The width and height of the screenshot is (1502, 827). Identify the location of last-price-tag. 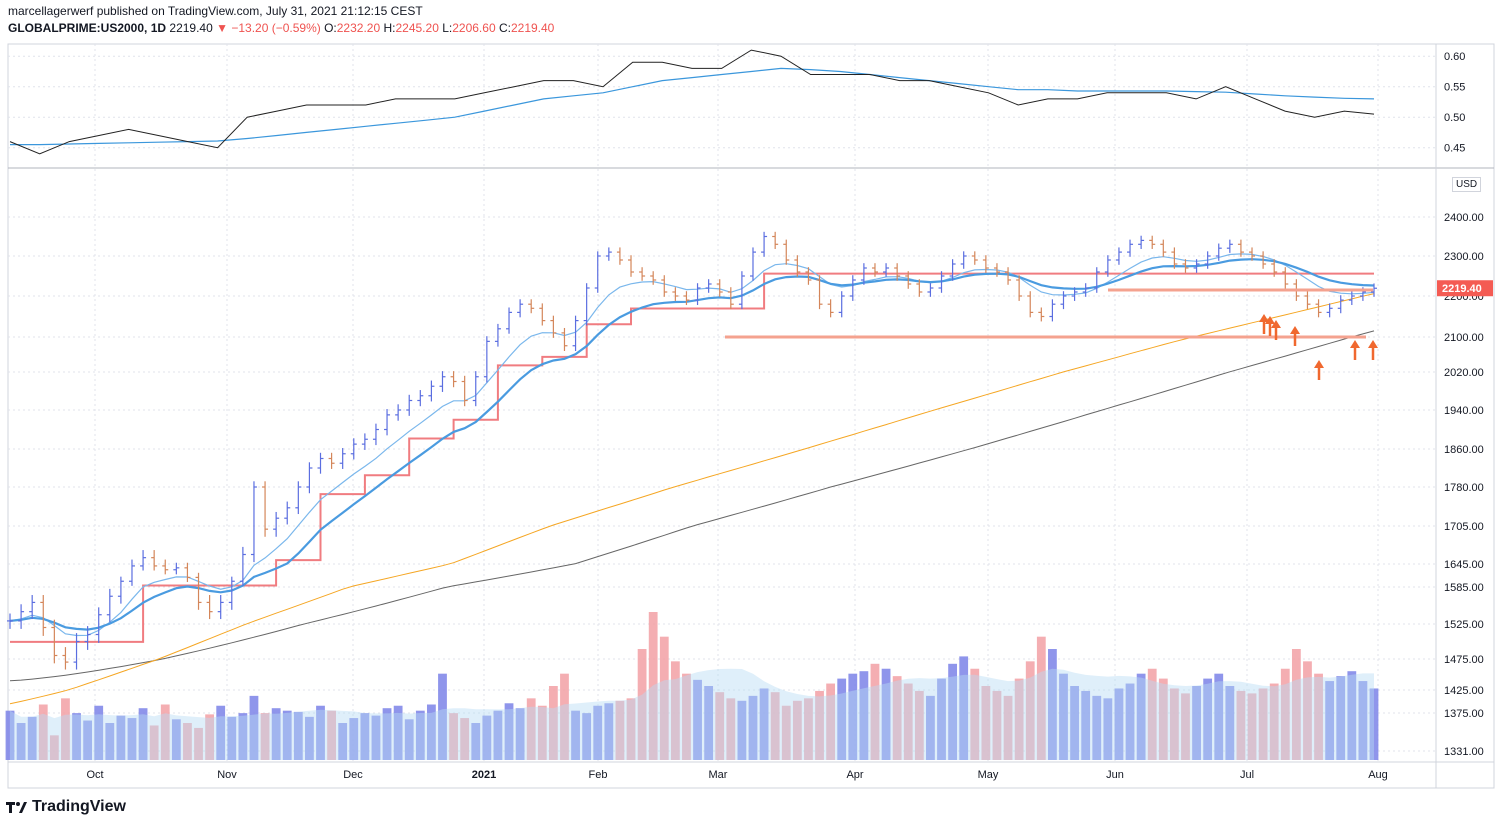
(1465, 288).